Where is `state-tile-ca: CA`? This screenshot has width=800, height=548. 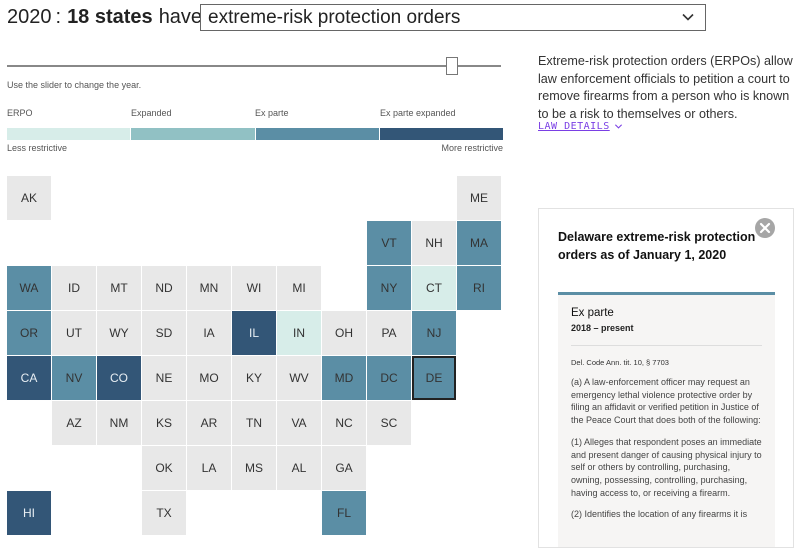
state-tile-ca: CA is located at coordinates (29, 378).